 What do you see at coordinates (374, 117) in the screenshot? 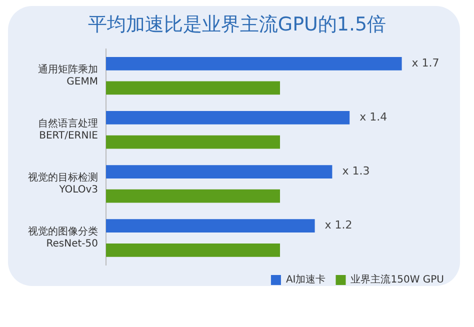
I see `data-label: x 1.4` at bounding box center [374, 117].